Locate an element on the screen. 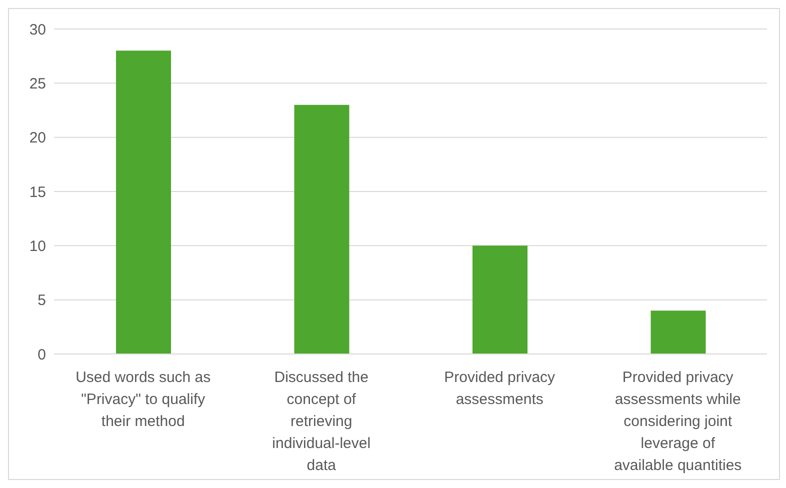  y-tick-label: 30 is located at coordinates (37, 29).